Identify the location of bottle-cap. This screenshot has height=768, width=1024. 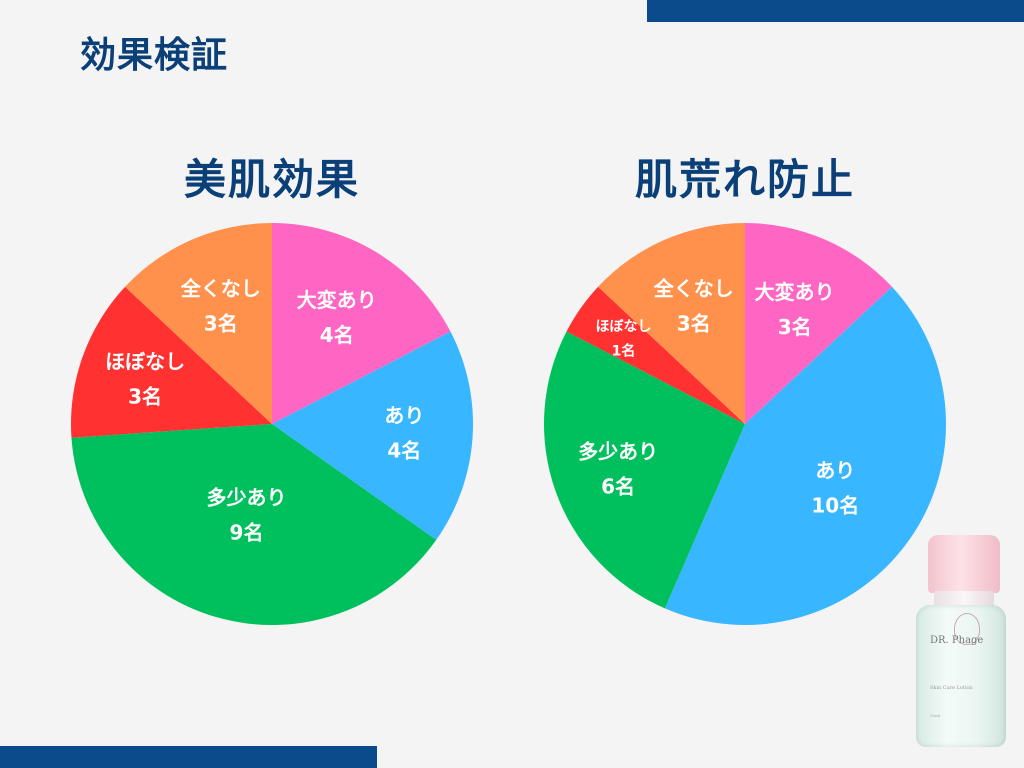
(964, 564).